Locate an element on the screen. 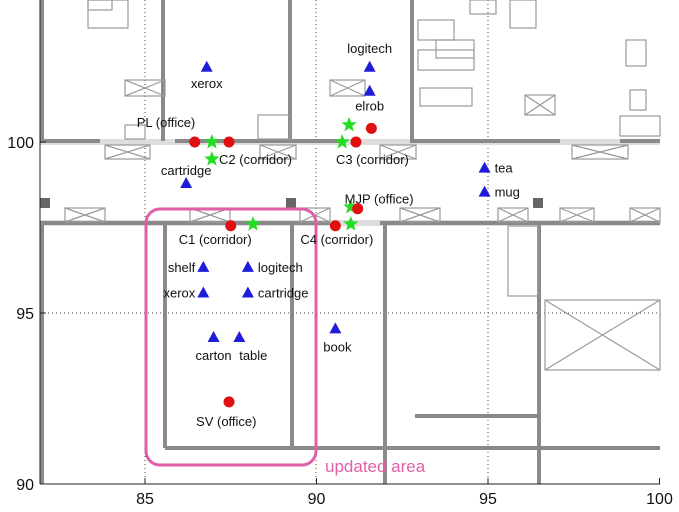 Image resolution: width=679 pixels, height=512 pixels. place-label: C3 (corridor) is located at coordinates (372, 159).